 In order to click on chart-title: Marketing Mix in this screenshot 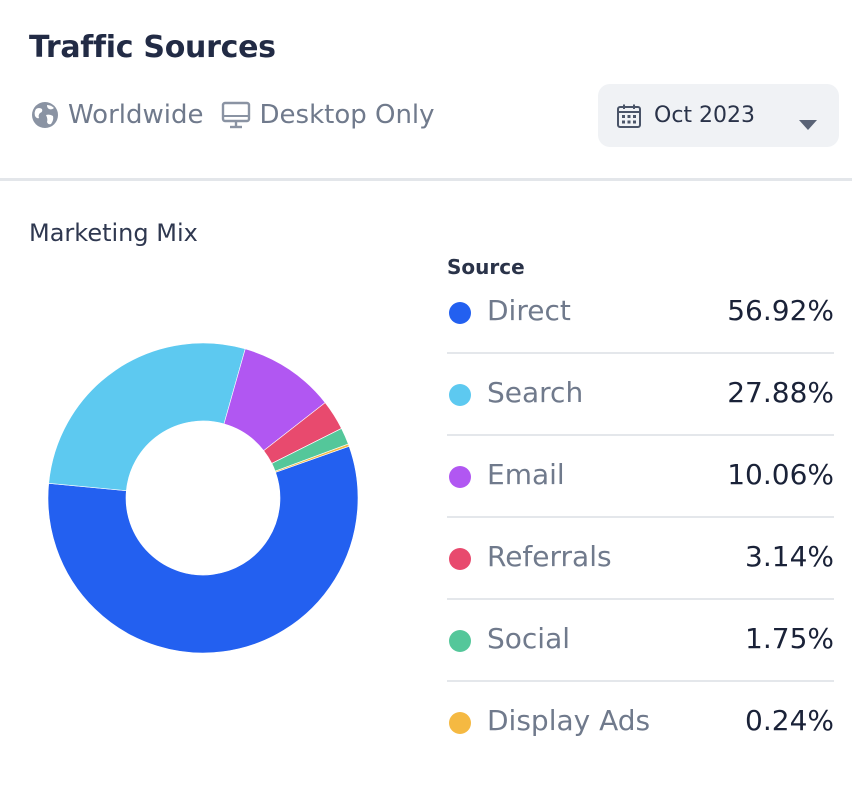, I will do `click(113, 233)`.